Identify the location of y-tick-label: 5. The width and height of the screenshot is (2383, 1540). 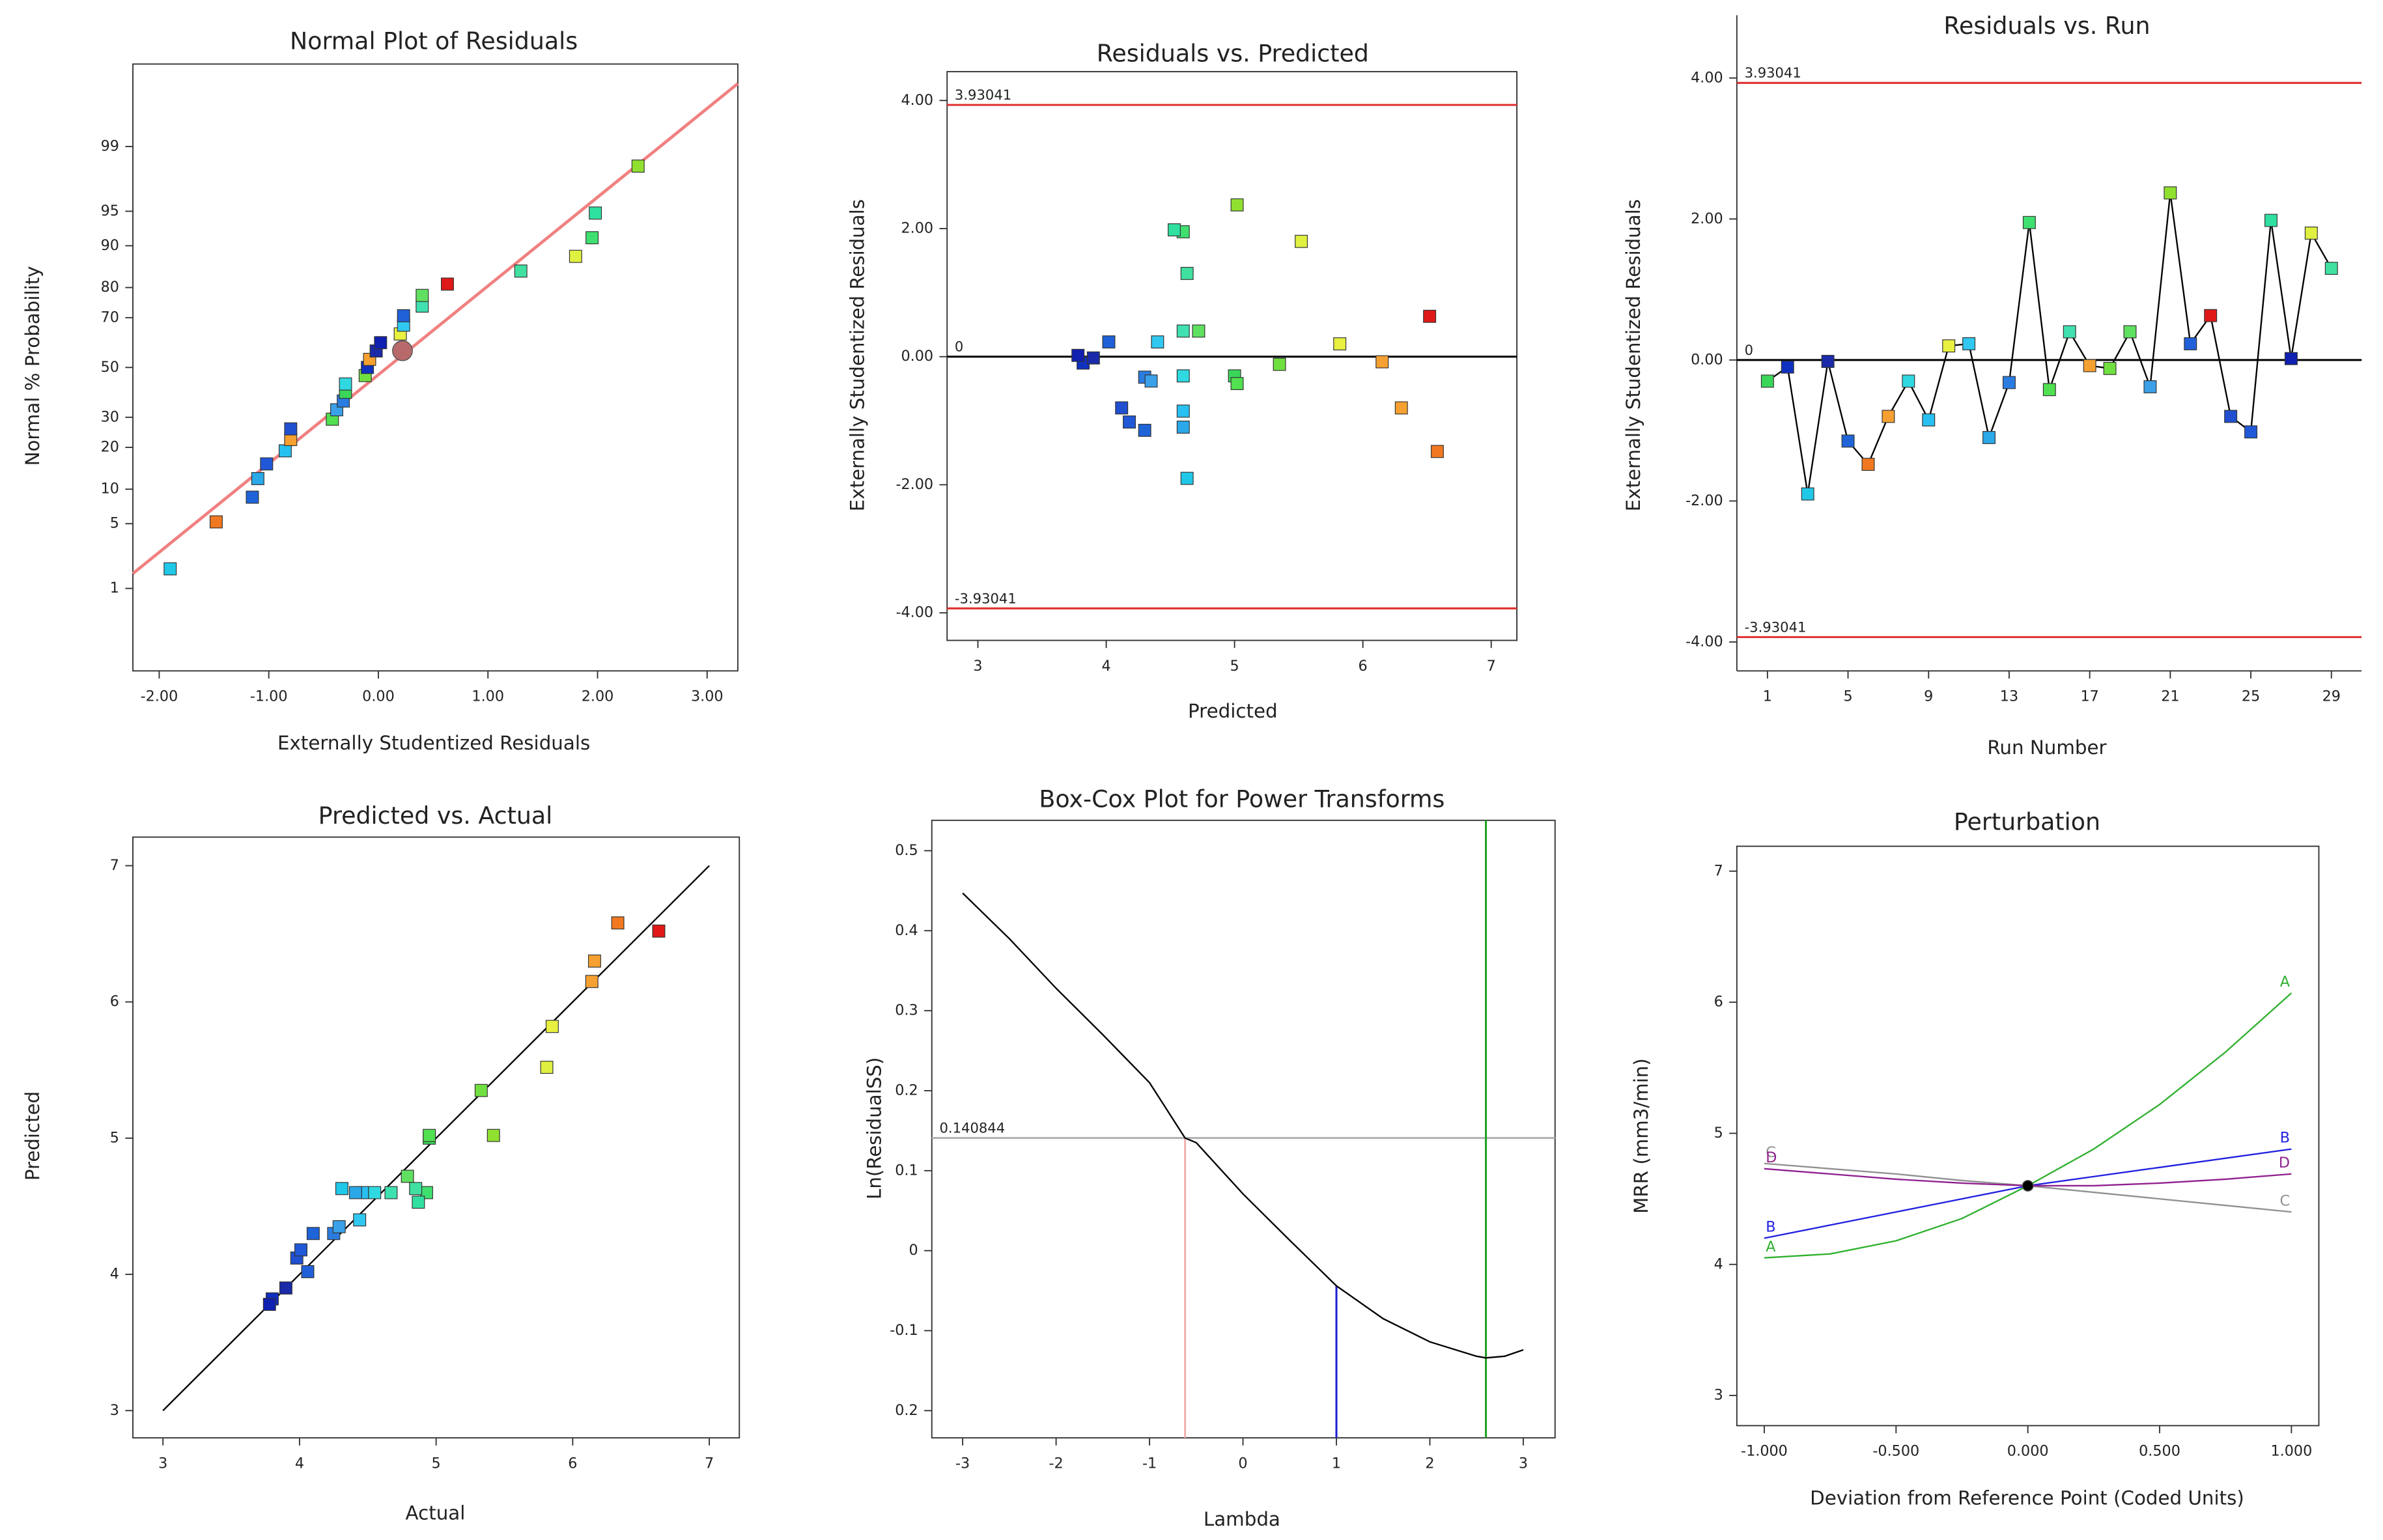
(114, 524).